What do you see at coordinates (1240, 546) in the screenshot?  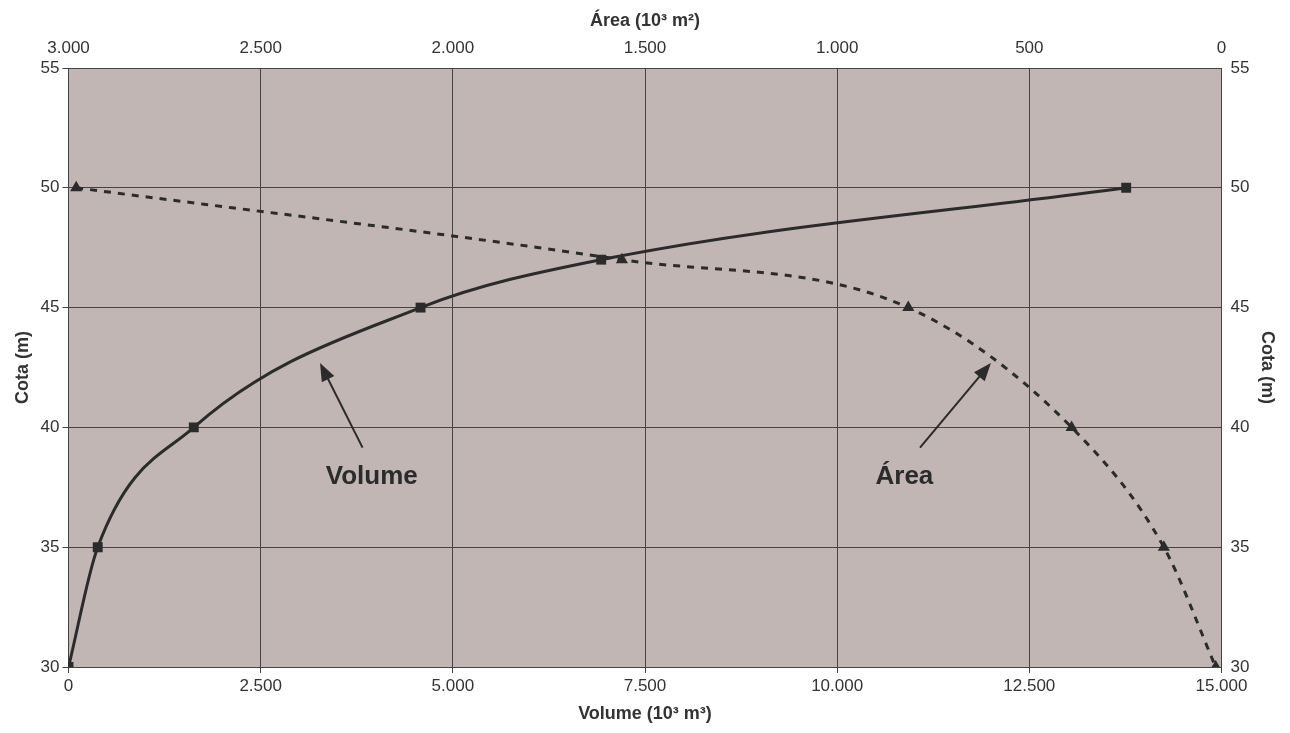 I see `y2-tick-label: 35` at bounding box center [1240, 546].